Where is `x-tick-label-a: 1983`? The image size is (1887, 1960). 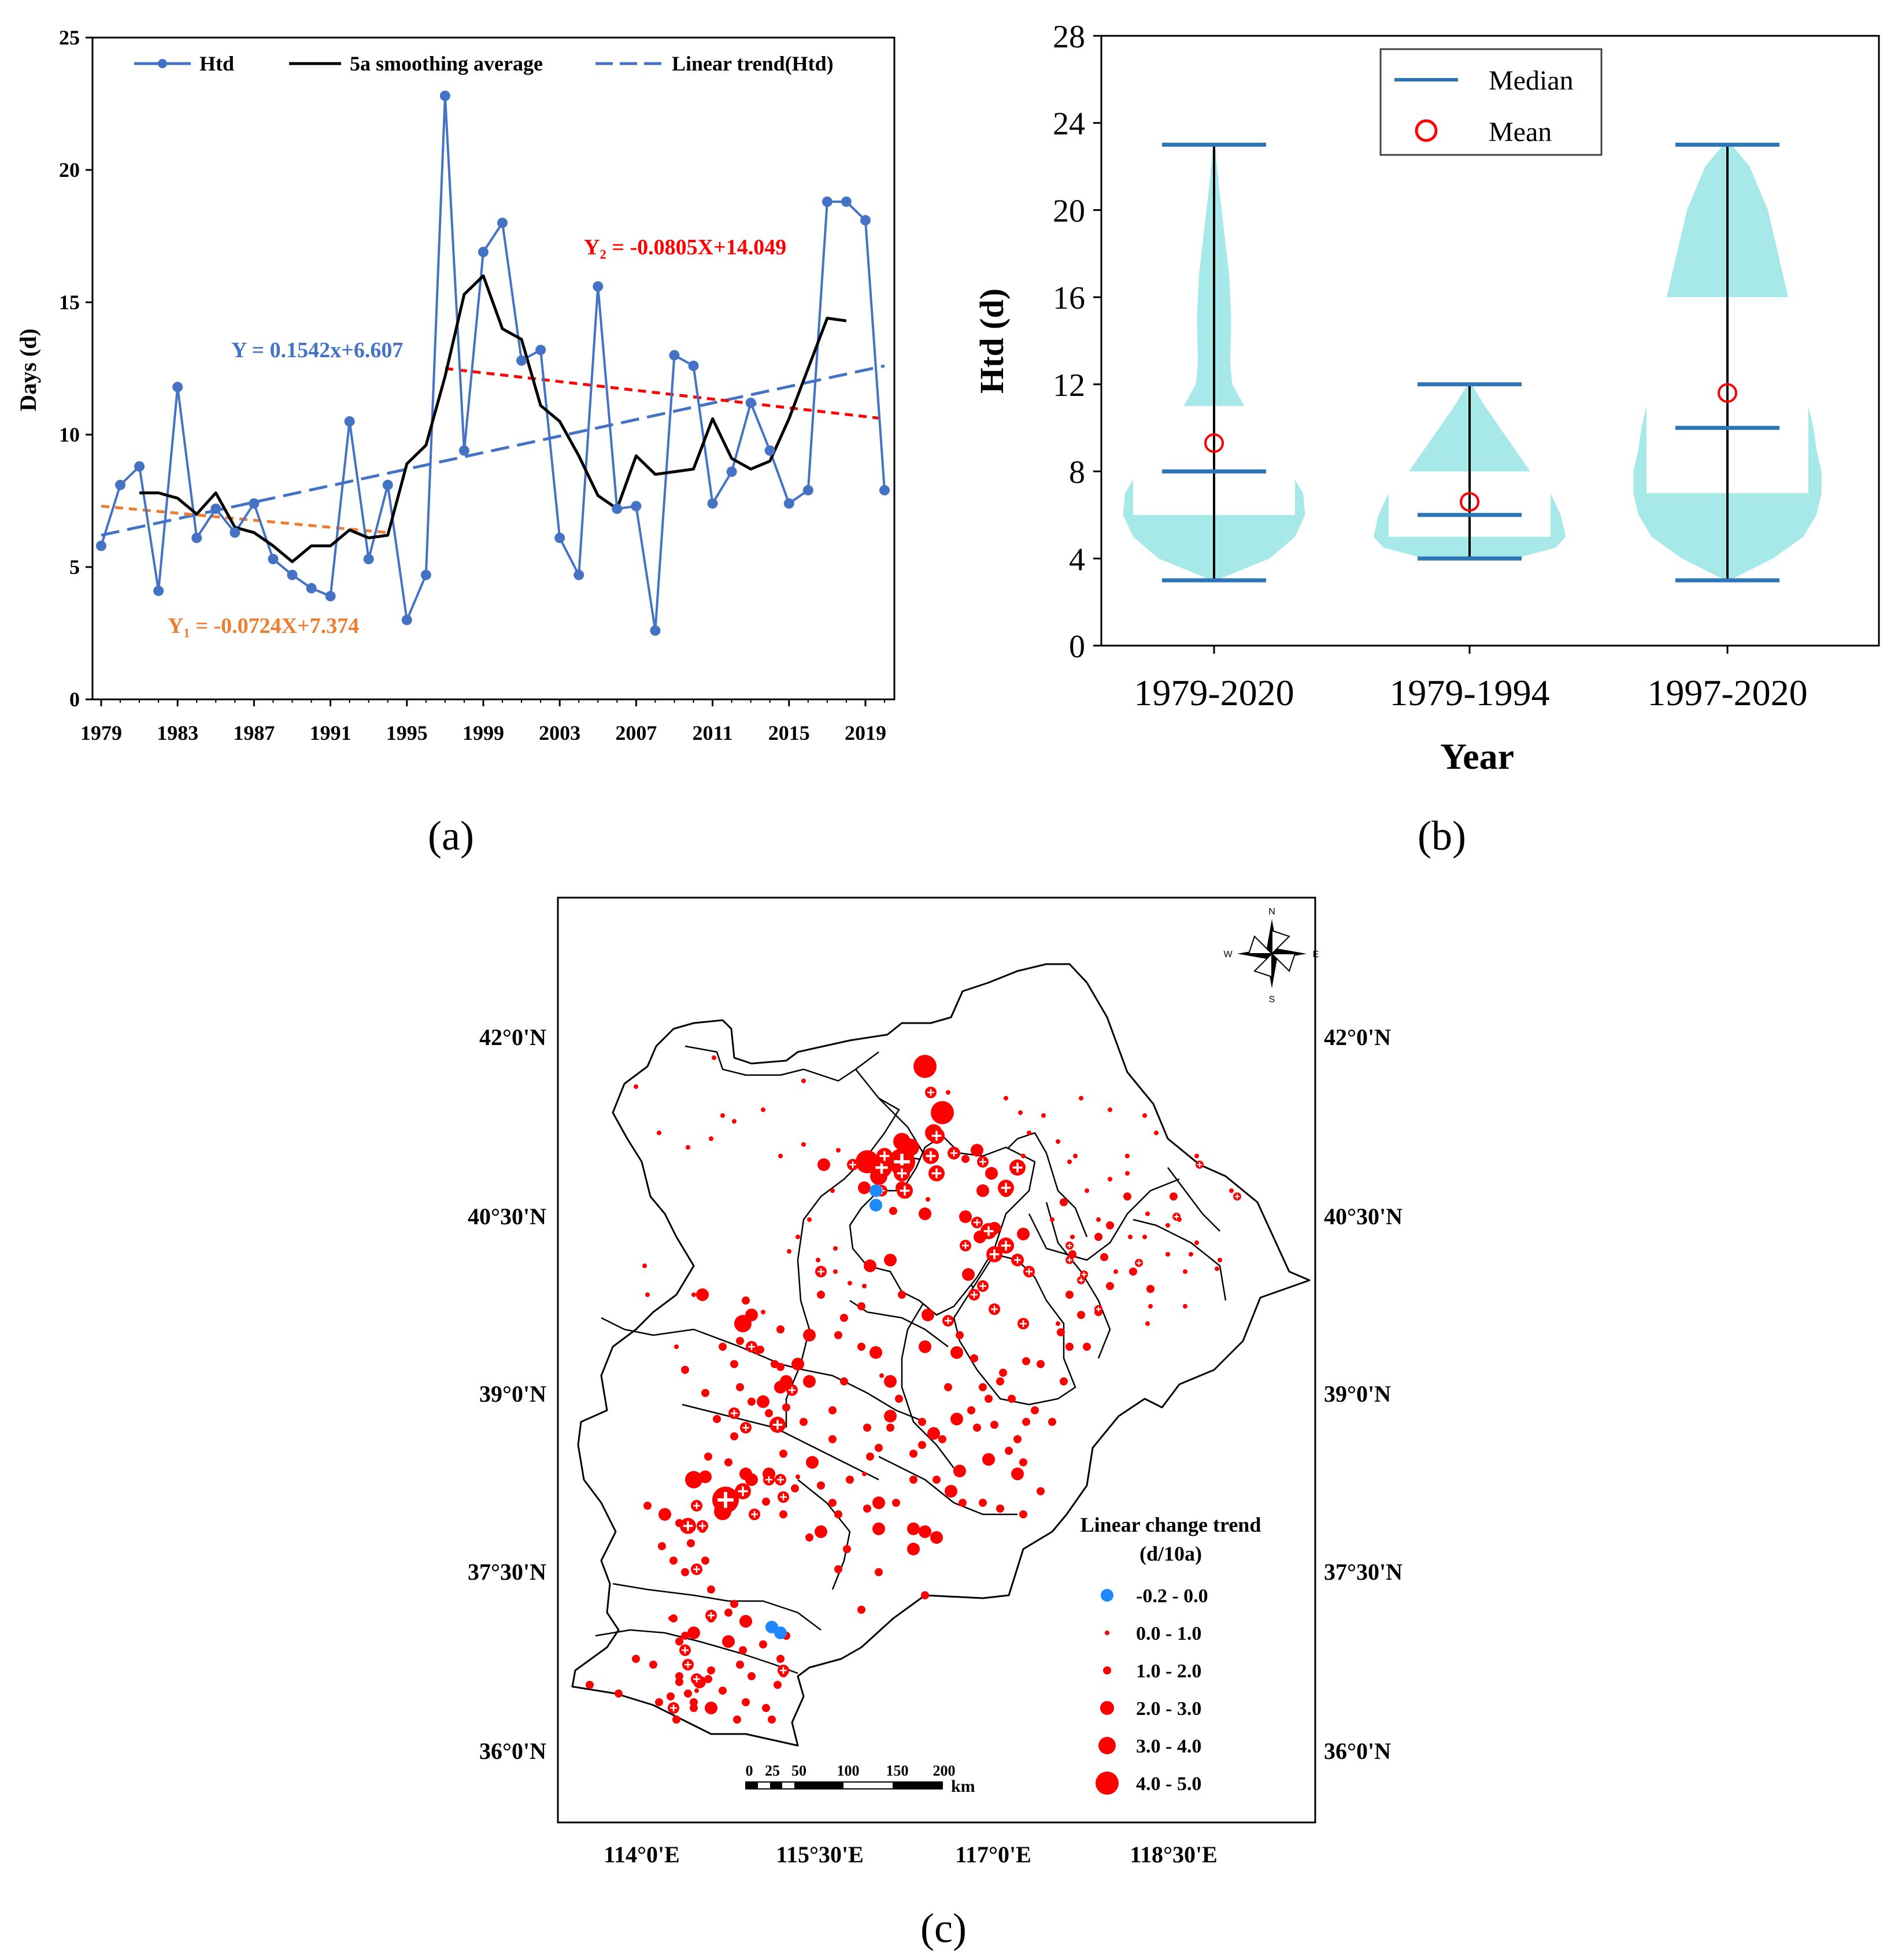 x-tick-label-a: 1983 is located at coordinates (177, 733).